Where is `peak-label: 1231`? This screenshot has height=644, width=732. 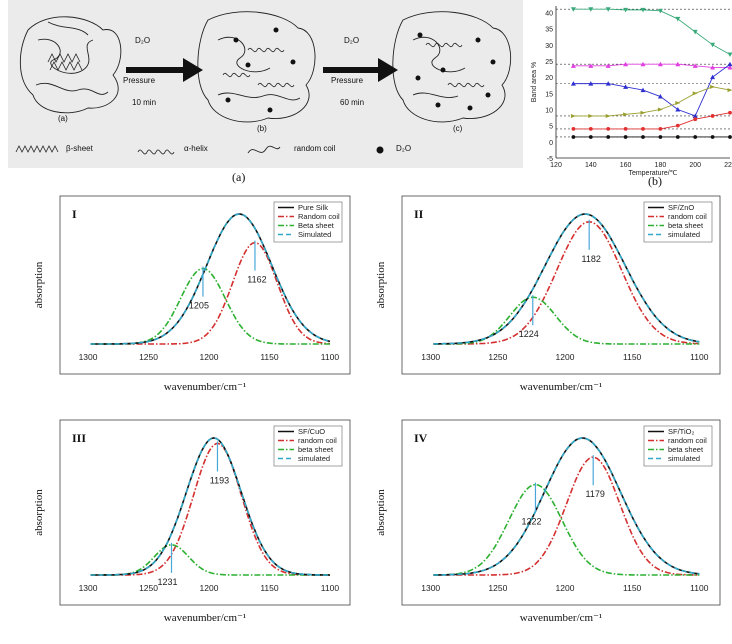
peak-label: 1231 is located at coordinates (167, 582).